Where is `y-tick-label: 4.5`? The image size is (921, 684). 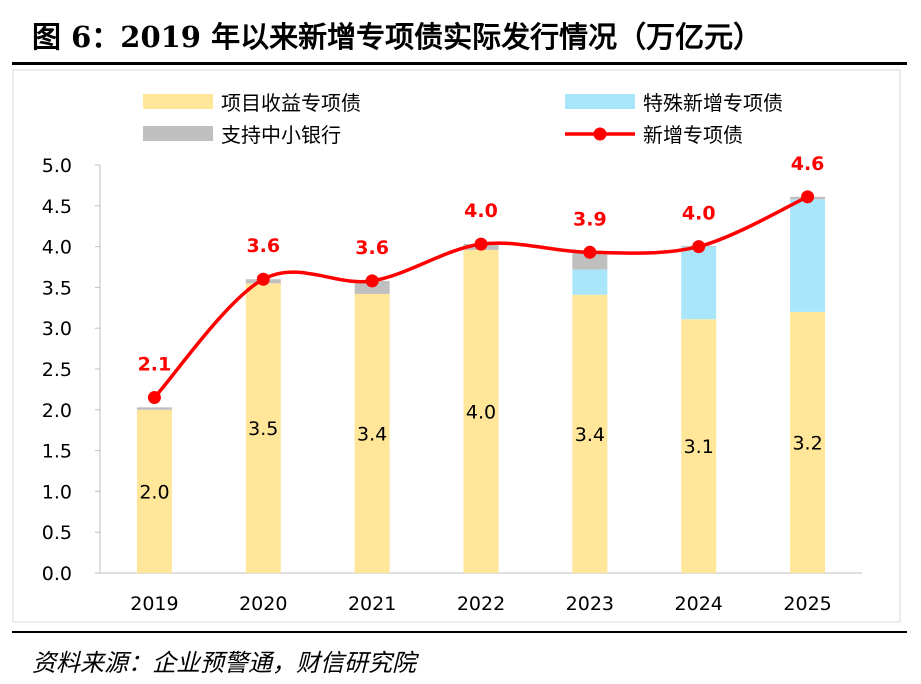 y-tick-label: 4.5 is located at coordinates (57, 207).